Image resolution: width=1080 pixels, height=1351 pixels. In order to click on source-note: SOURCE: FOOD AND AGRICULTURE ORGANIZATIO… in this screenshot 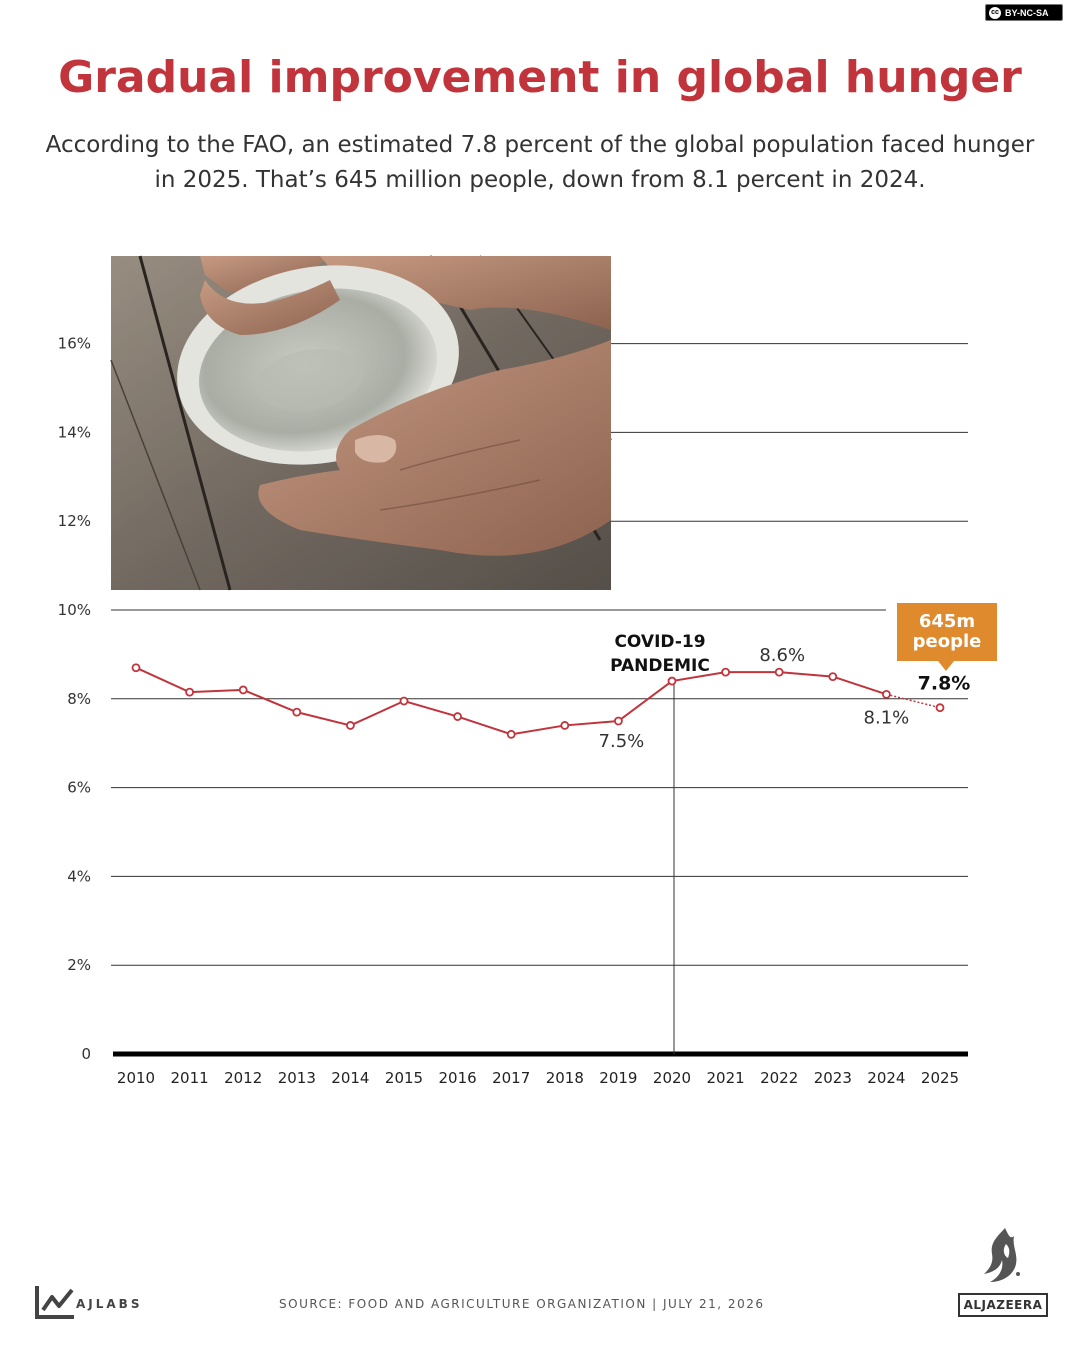, I will do `click(522, 1304)`.